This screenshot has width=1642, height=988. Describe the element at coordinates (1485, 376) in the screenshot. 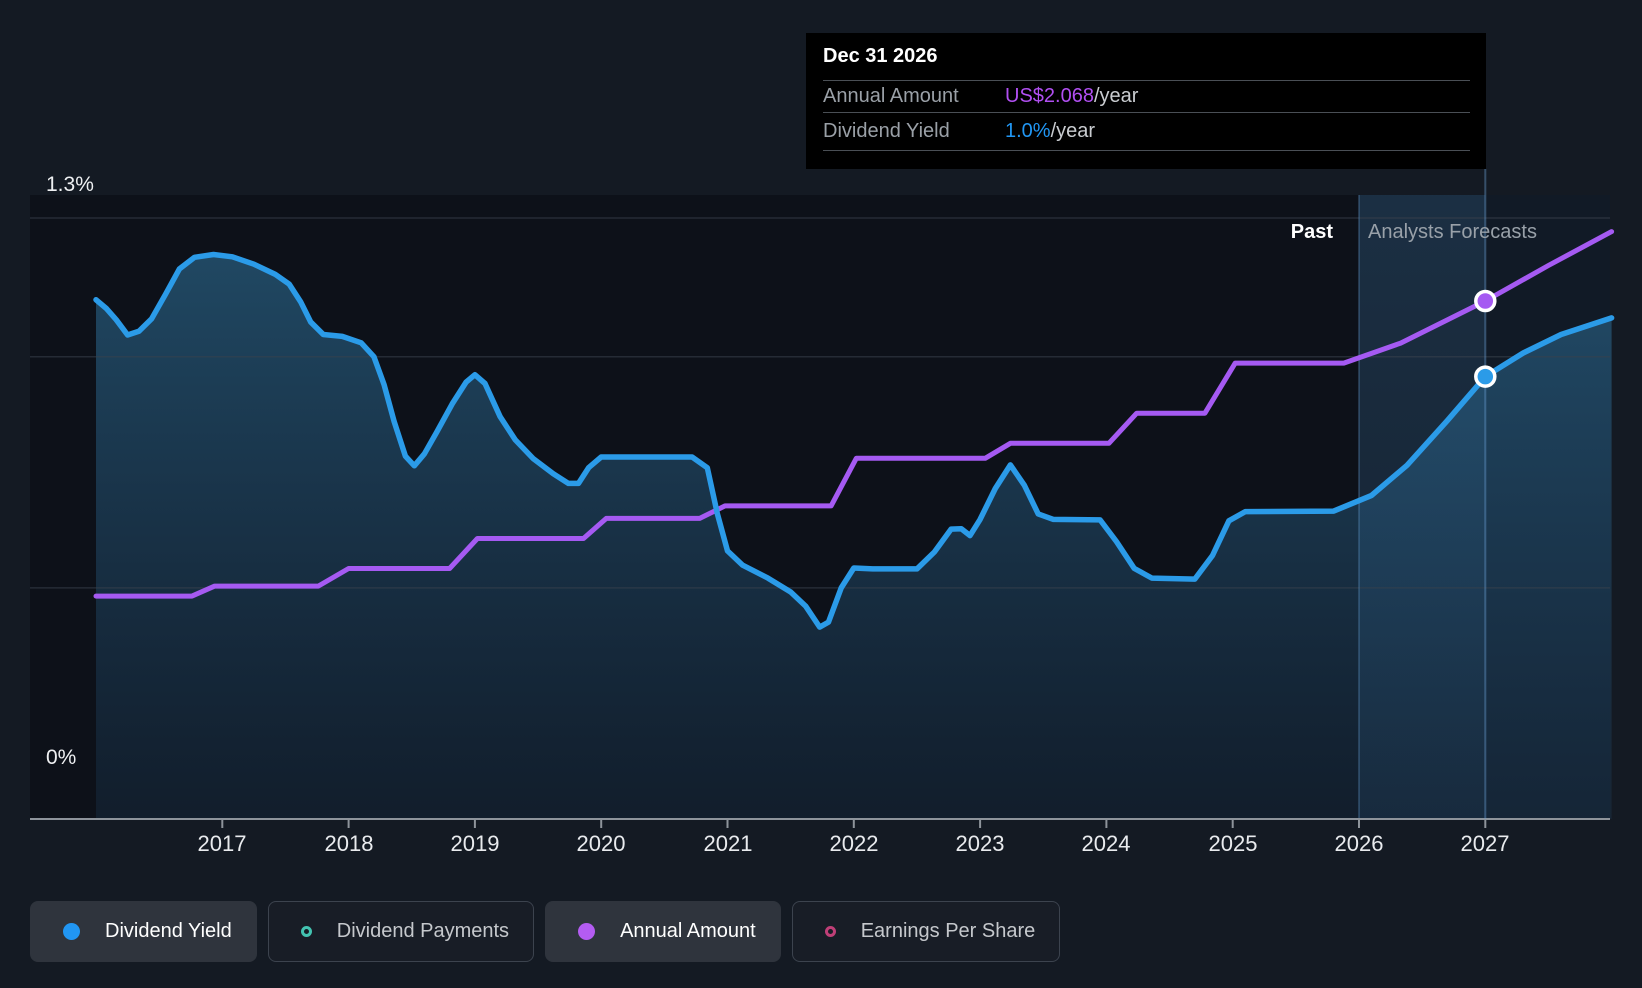

I see `marker-dividend-yield` at that location.